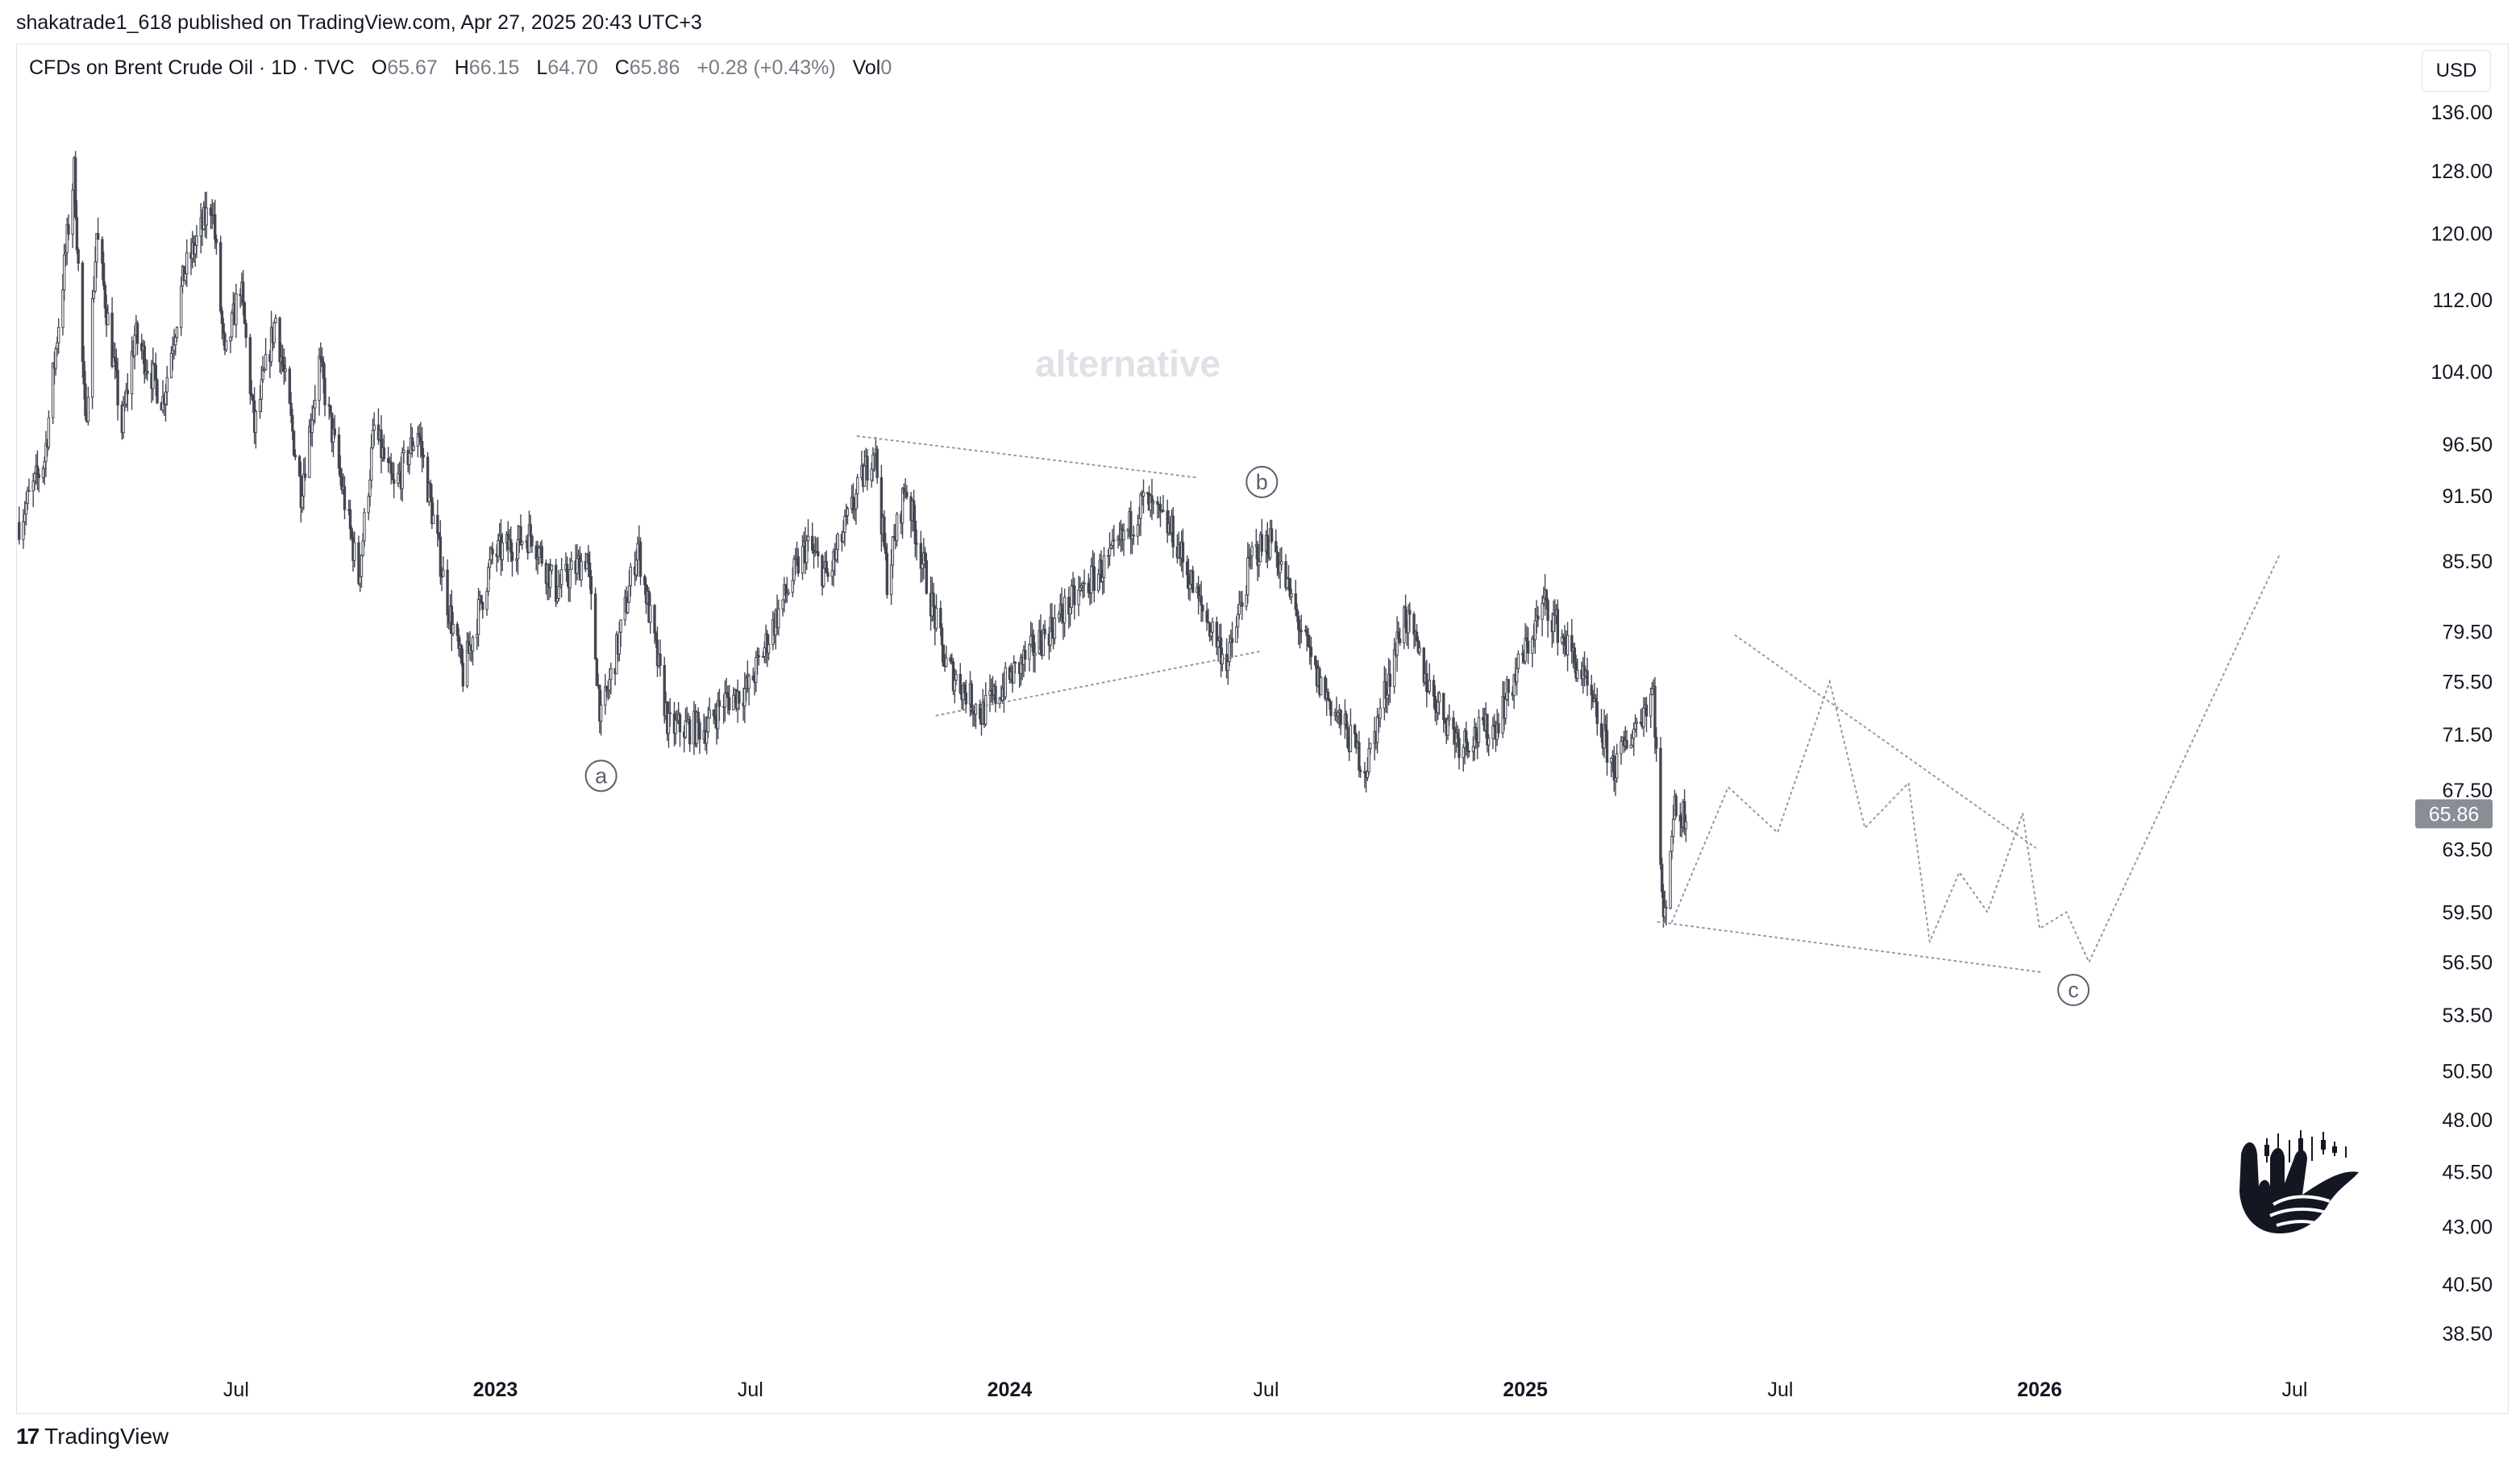 This screenshot has width=2520, height=1464. Describe the element at coordinates (1265, 1390) in the screenshot. I see `time-axis: Jul 2023 Jul 2024 Jul 2025 Jul 2026 Jul` at that location.